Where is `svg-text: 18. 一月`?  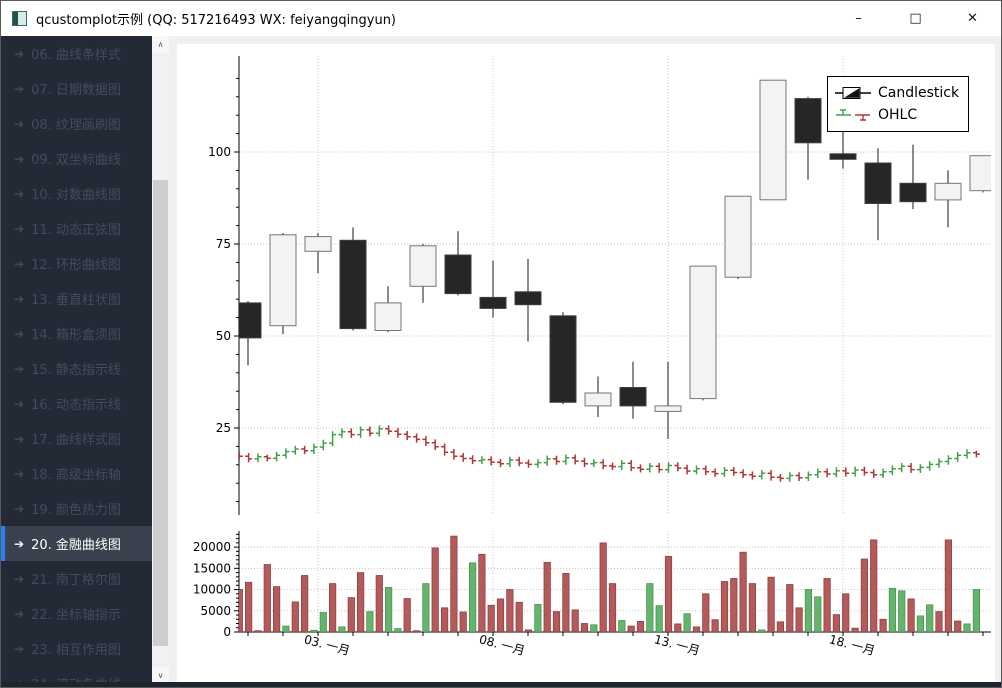 svg-text: 18. 一月 is located at coordinates (852, 645).